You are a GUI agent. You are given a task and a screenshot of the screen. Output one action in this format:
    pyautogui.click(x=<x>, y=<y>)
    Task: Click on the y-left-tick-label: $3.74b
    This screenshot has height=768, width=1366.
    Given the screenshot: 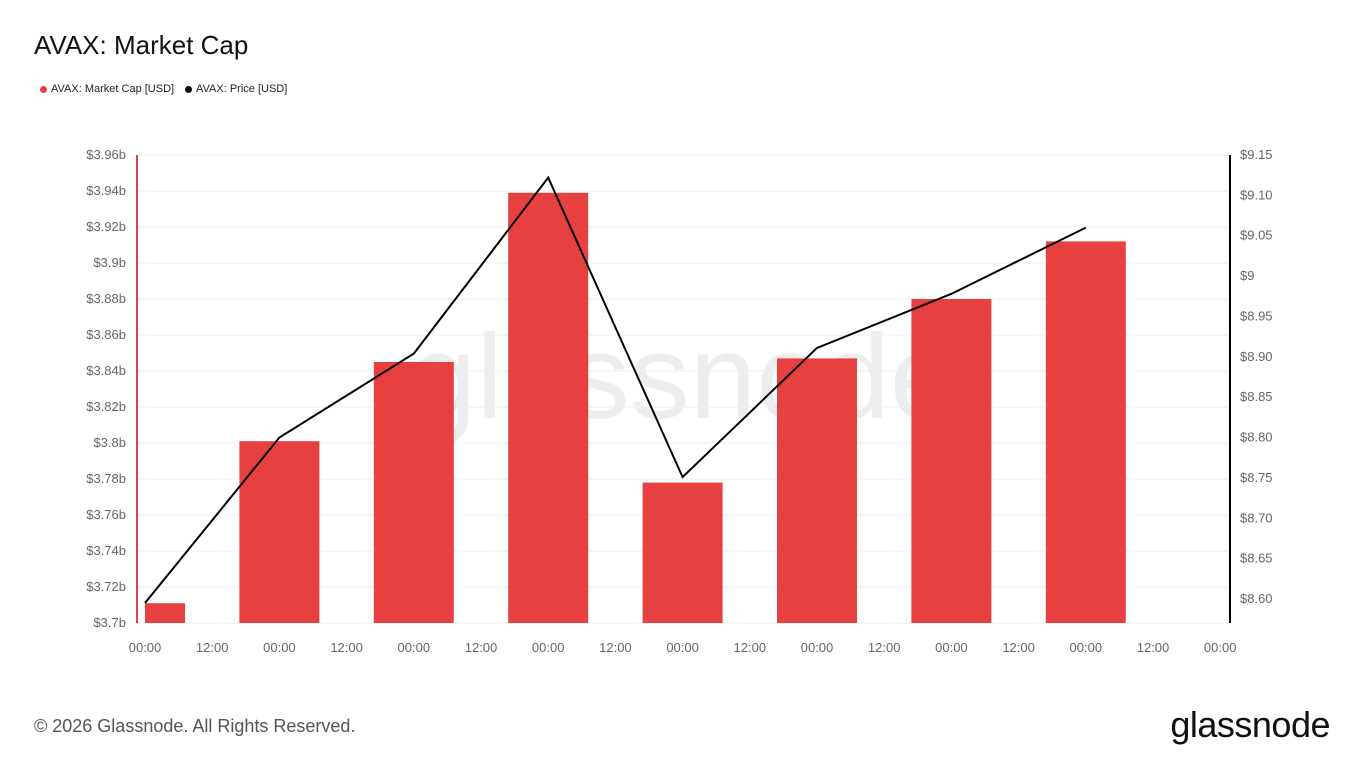 What is the action you would take?
    pyautogui.click(x=106, y=550)
    